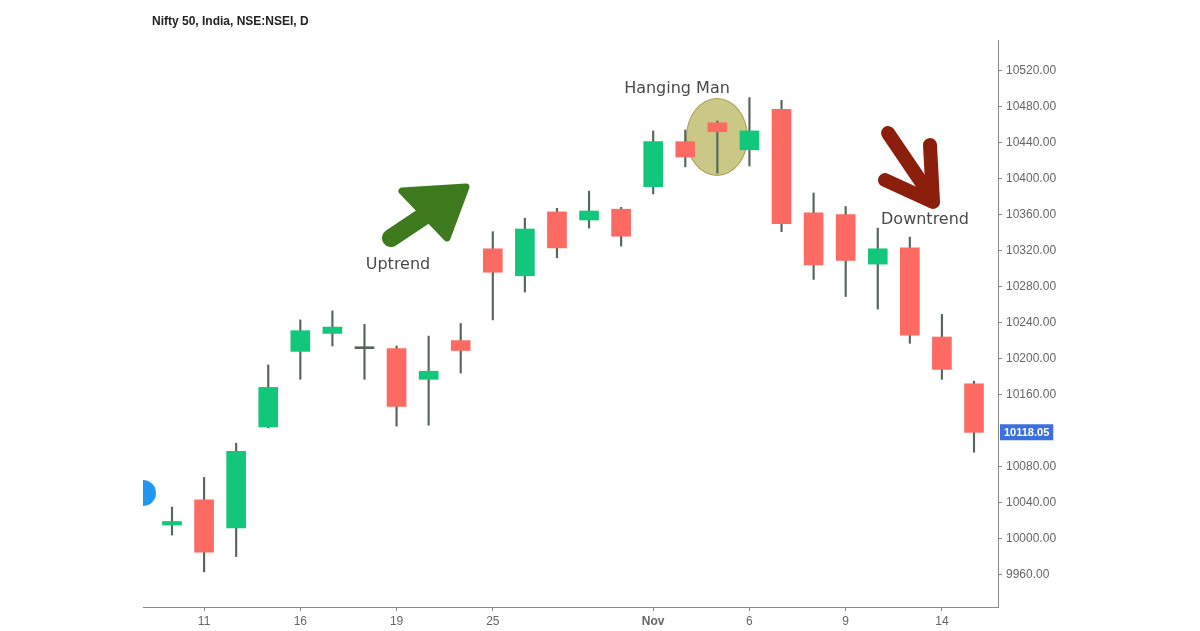 The width and height of the screenshot is (1200, 631). What do you see at coordinates (1031, 141) in the screenshot?
I see `y-tick-label: 10440.00` at bounding box center [1031, 141].